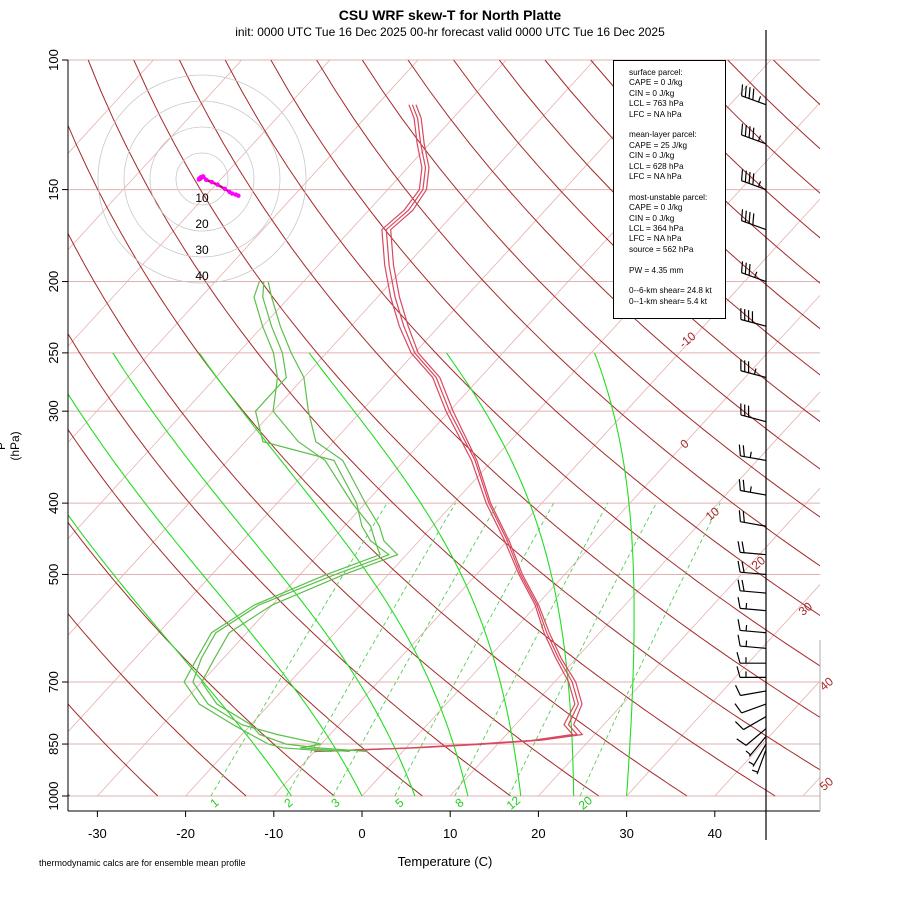 This screenshot has width=900, height=900. I want to click on mean-layer-lcl: LCL = 628 hPa, so click(656, 166).